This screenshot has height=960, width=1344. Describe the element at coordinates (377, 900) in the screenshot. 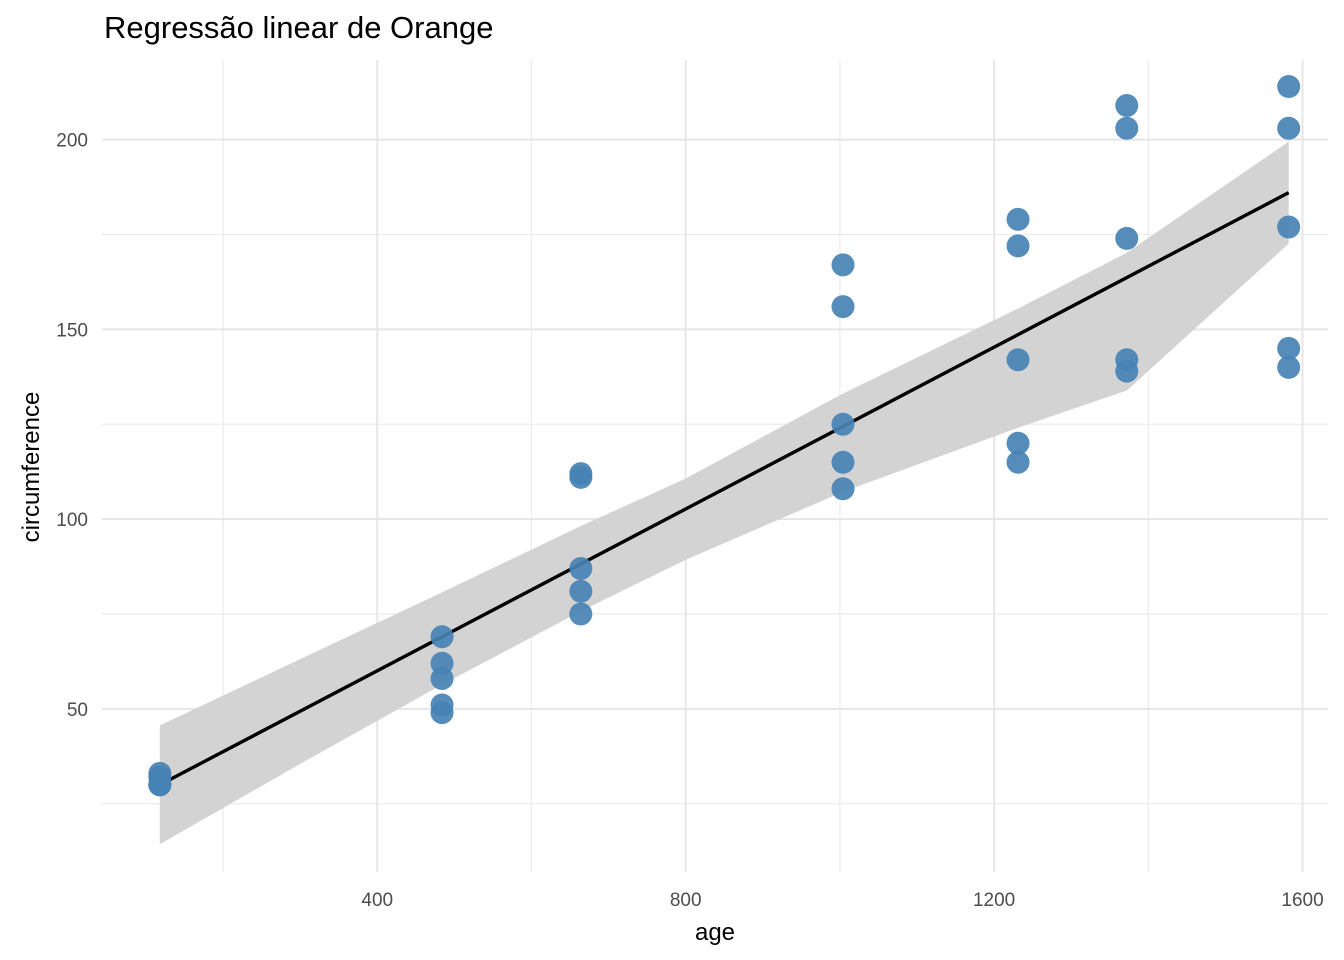

I see `x-tick-label: 400` at that location.